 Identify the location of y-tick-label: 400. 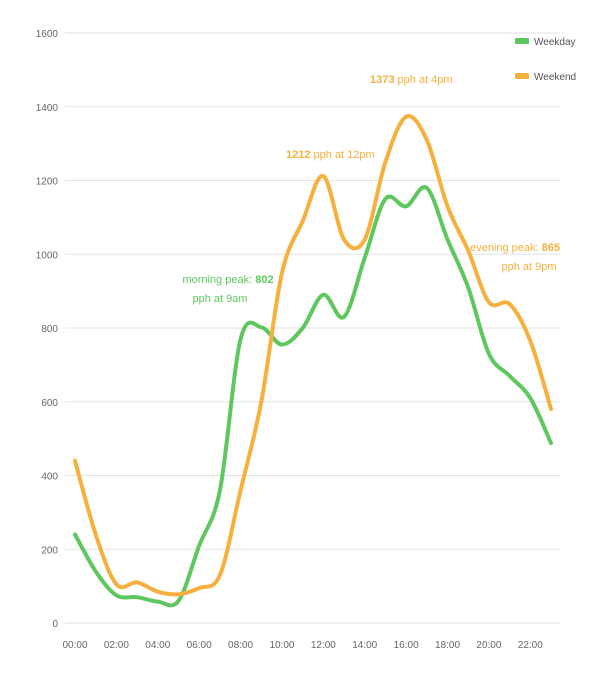
(49, 477).